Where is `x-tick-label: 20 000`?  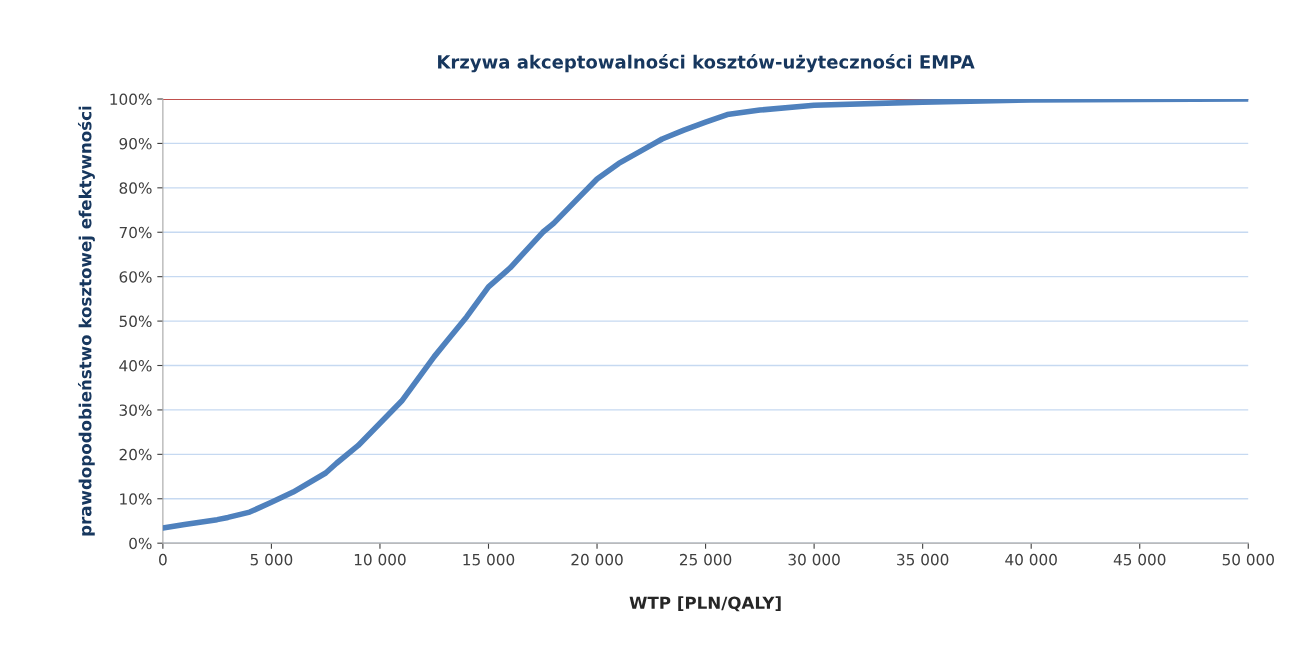
x-tick-label: 20 000 is located at coordinates (597, 559).